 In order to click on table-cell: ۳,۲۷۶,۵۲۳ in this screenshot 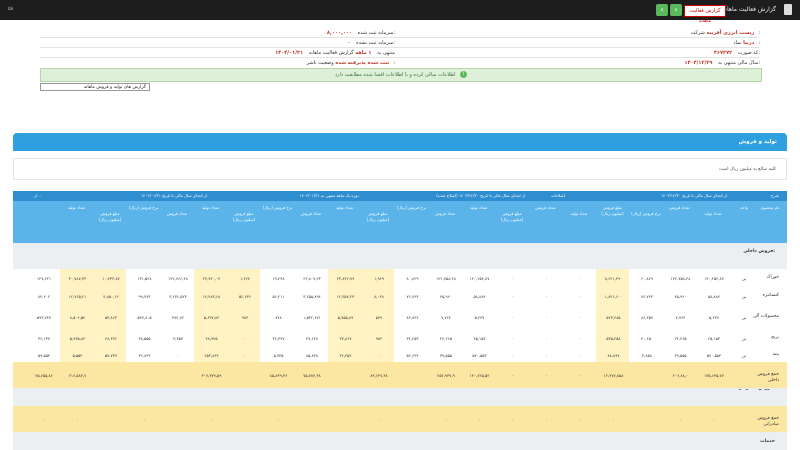, I will do `click(178, 296)`.